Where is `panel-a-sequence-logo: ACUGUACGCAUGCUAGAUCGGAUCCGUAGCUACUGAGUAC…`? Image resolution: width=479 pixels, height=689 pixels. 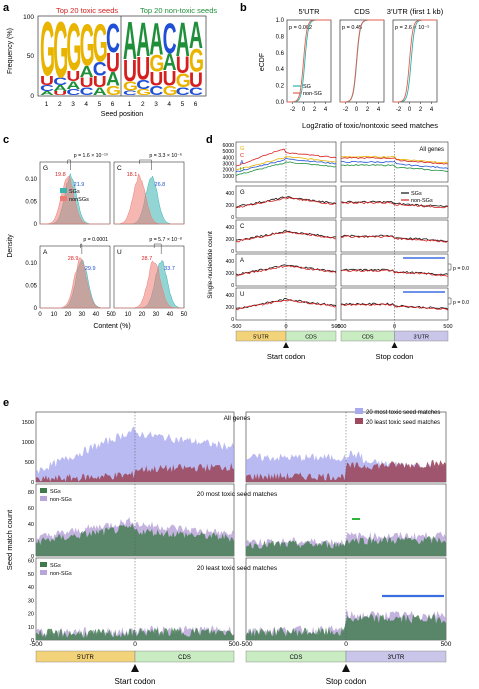
panel-a-sequence-logo: ACUGUACGCAUGCUAGAUCGGAUCCGUAGCUACUGAGUAC… is located at coordinates (122, 52).